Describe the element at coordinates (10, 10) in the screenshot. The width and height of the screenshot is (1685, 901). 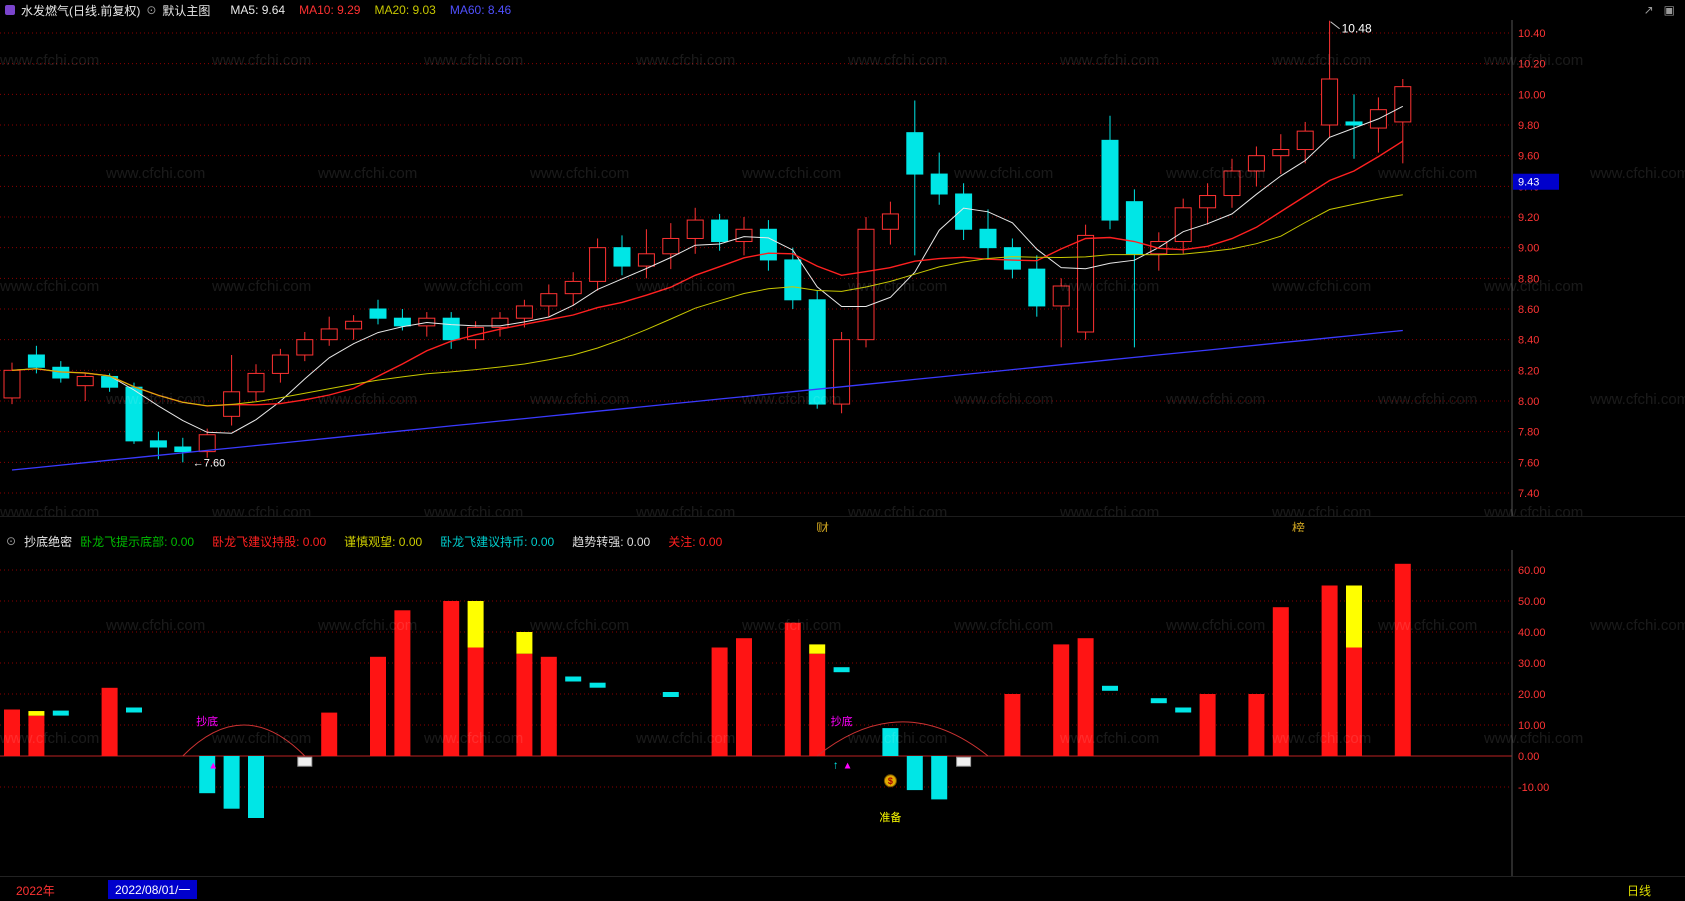
I see `app-icon` at that location.